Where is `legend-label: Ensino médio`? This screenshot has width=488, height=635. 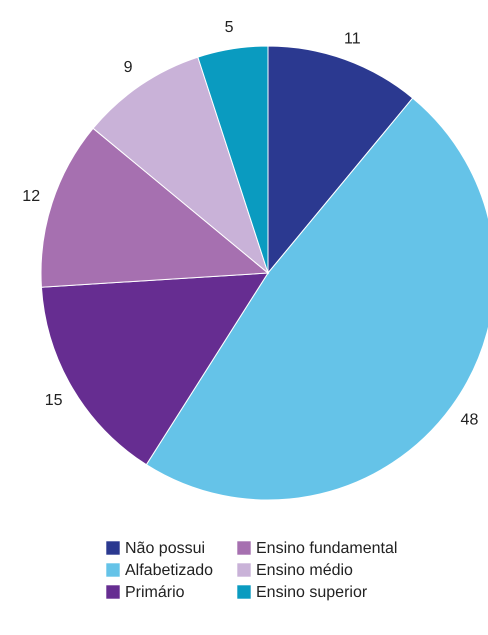 legend-label: Ensino médio is located at coordinates (305, 570).